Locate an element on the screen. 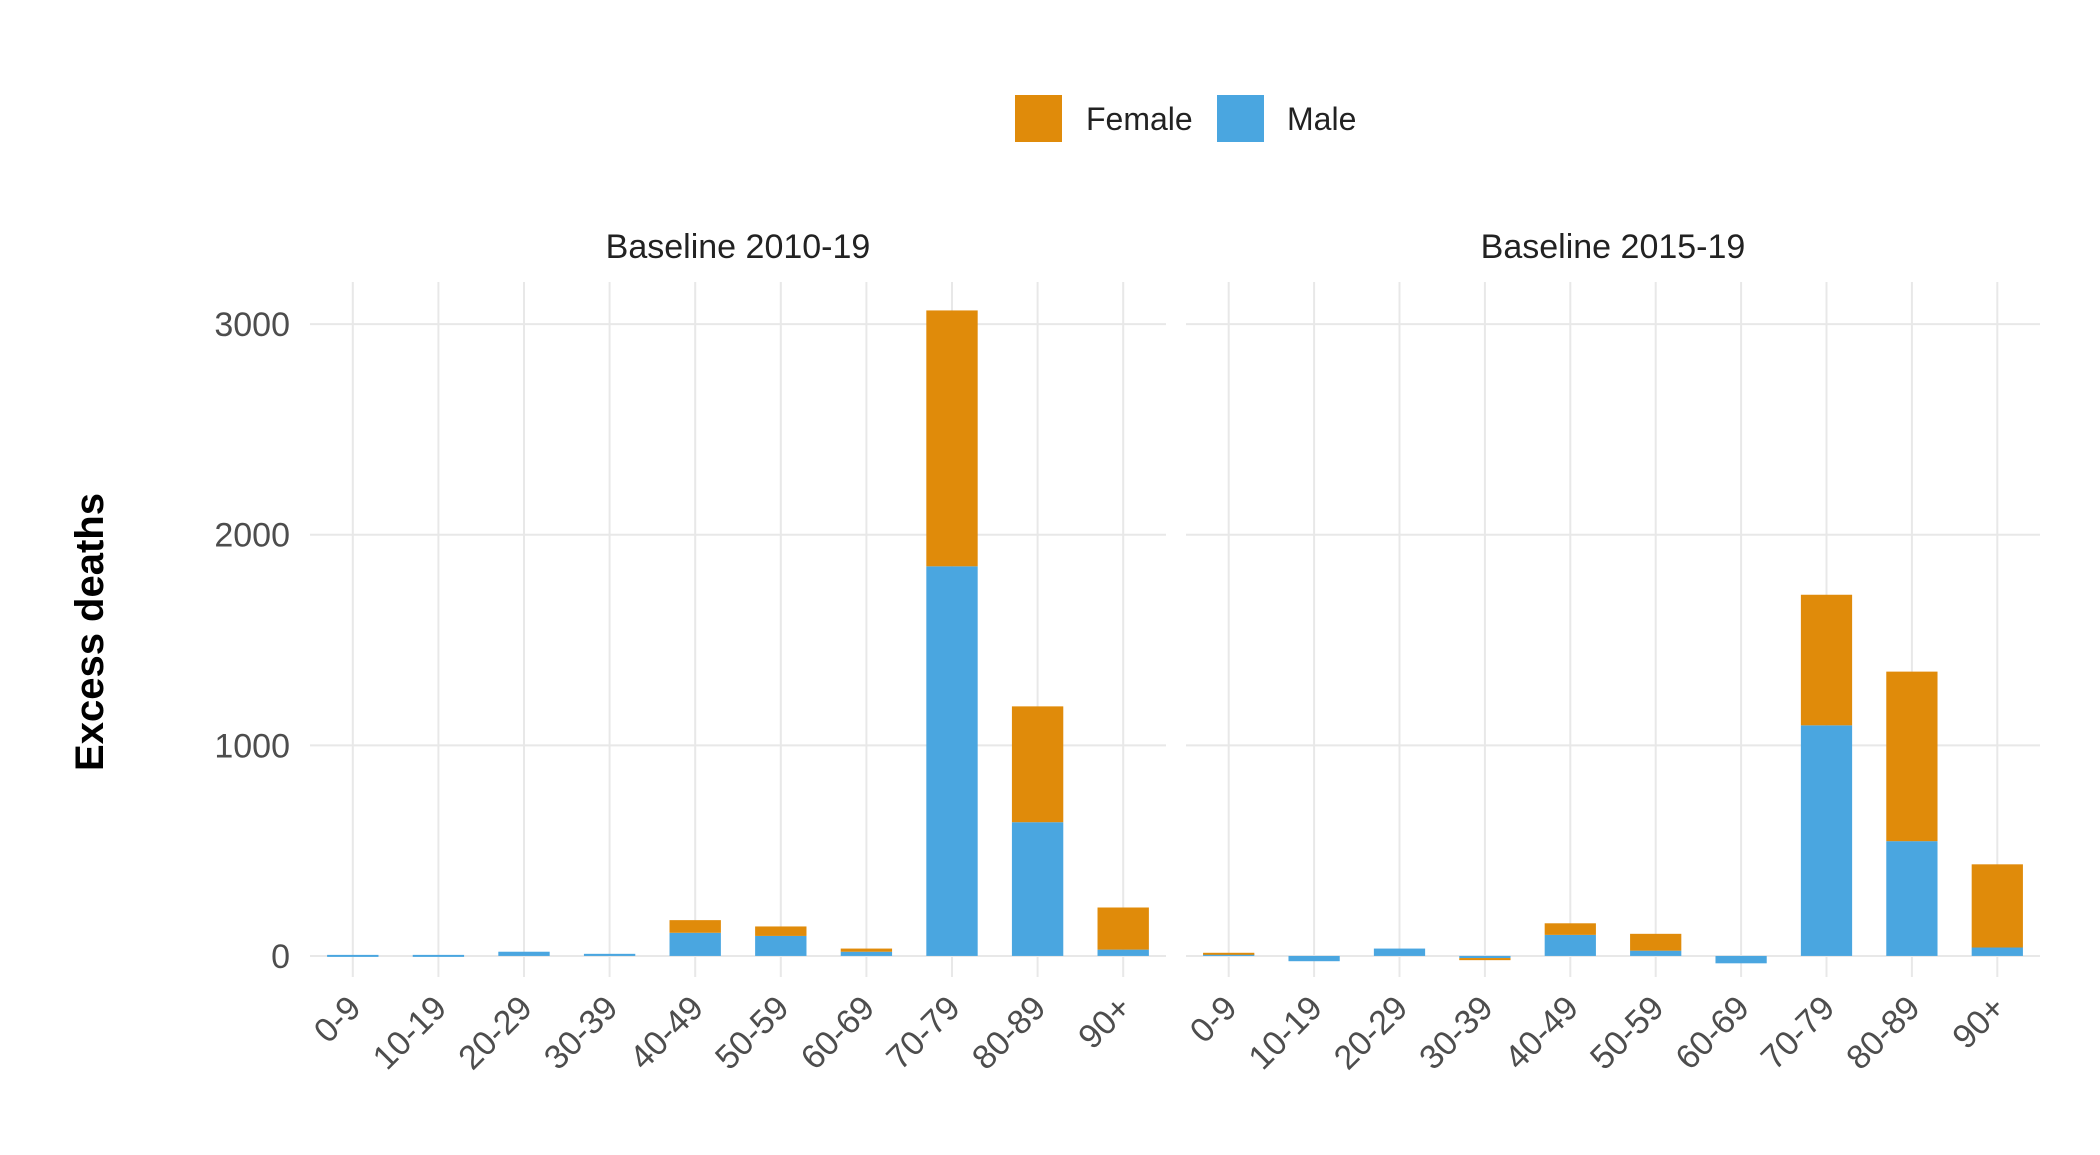 This screenshot has width=2100, height=1155. y-axis-title: Excess deaths is located at coordinates (90, 632).